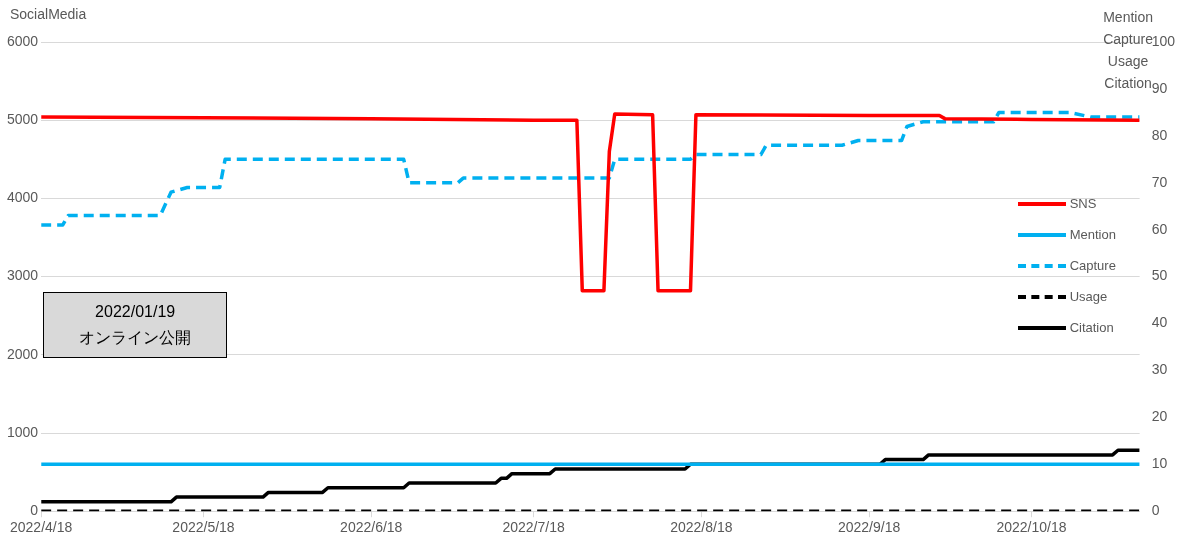 Image resolution: width=1197 pixels, height=540 pixels. Describe the element at coordinates (1159, 275) in the screenshot. I see `y2-tick-label: 50` at that location.